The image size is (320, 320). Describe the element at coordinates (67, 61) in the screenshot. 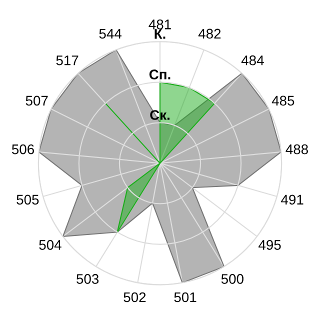

I see `spoke-label: 517` at that location.